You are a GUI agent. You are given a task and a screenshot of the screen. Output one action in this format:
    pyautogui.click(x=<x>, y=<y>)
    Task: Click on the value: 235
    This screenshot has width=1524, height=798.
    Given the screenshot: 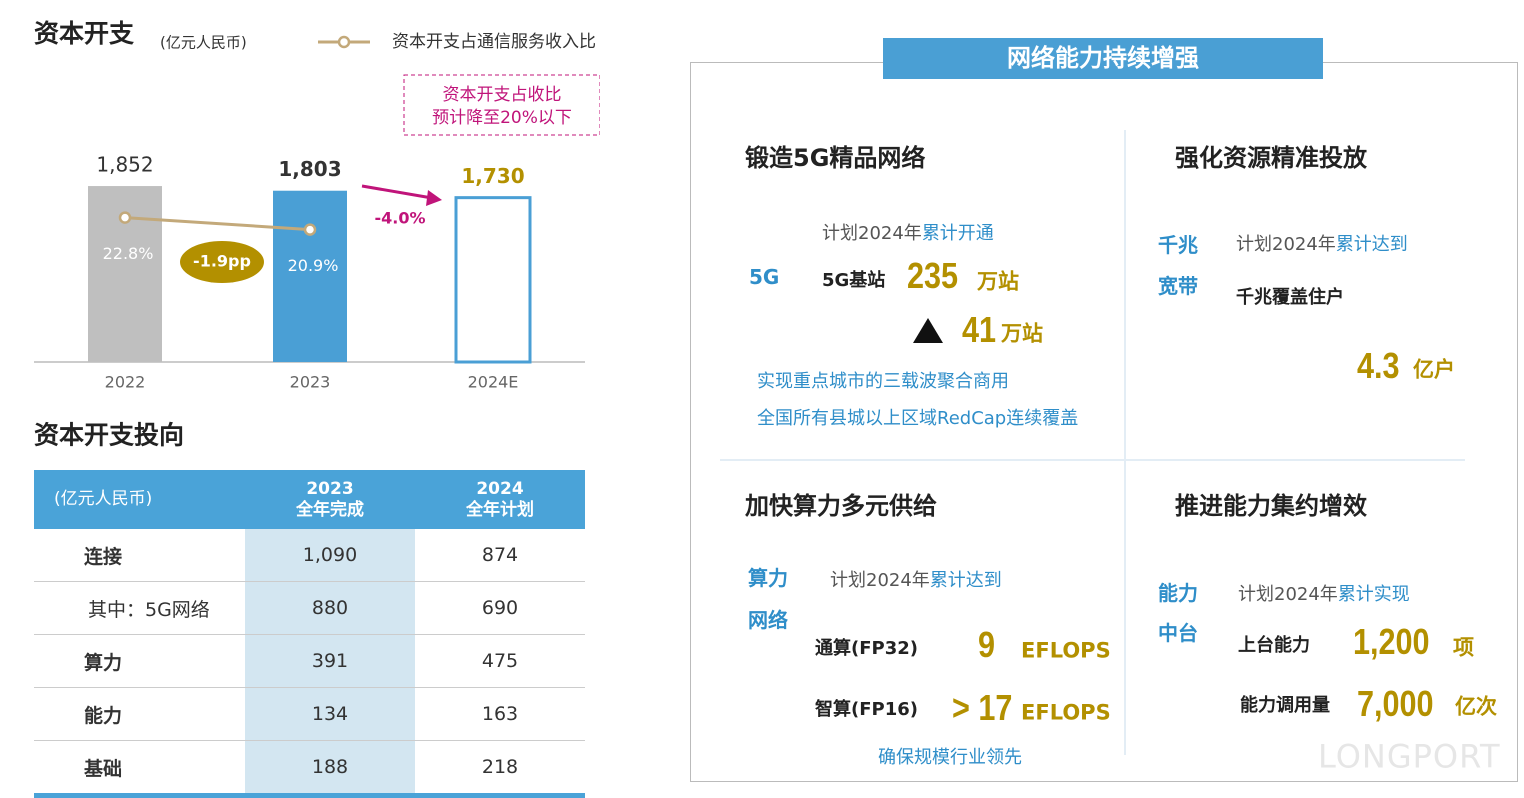 What is the action you would take?
    pyautogui.click(x=933, y=276)
    